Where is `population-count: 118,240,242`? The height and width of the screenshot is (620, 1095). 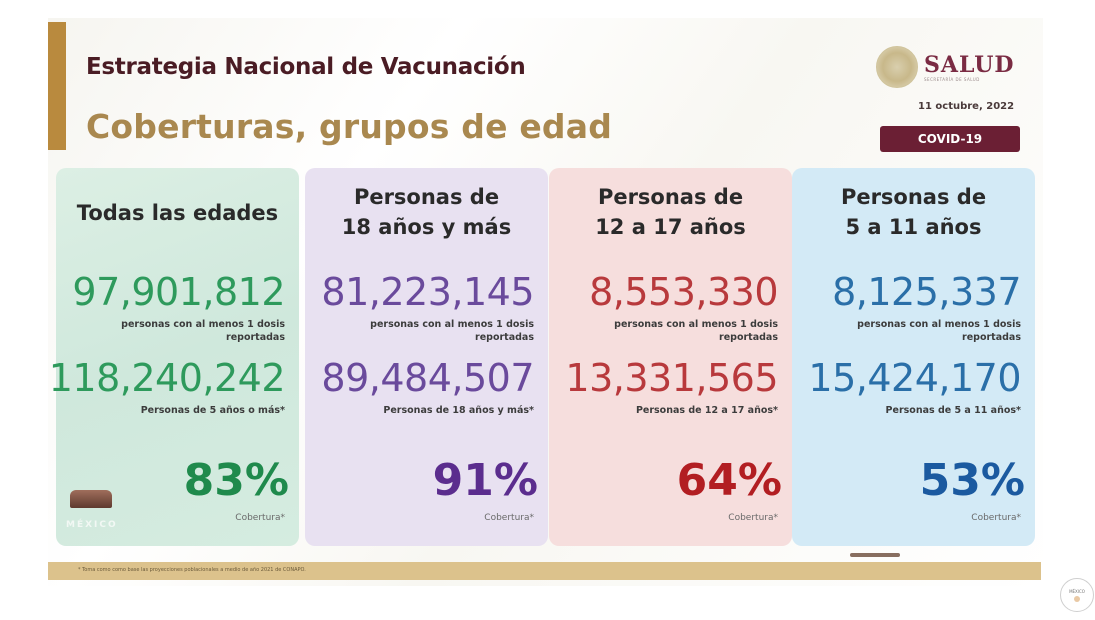
population-count: 118,240,242 is located at coordinates (167, 378).